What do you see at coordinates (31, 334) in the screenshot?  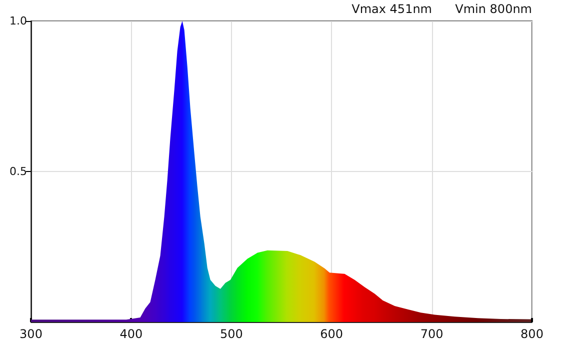 I see `x-tick-label: 300` at bounding box center [31, 334].